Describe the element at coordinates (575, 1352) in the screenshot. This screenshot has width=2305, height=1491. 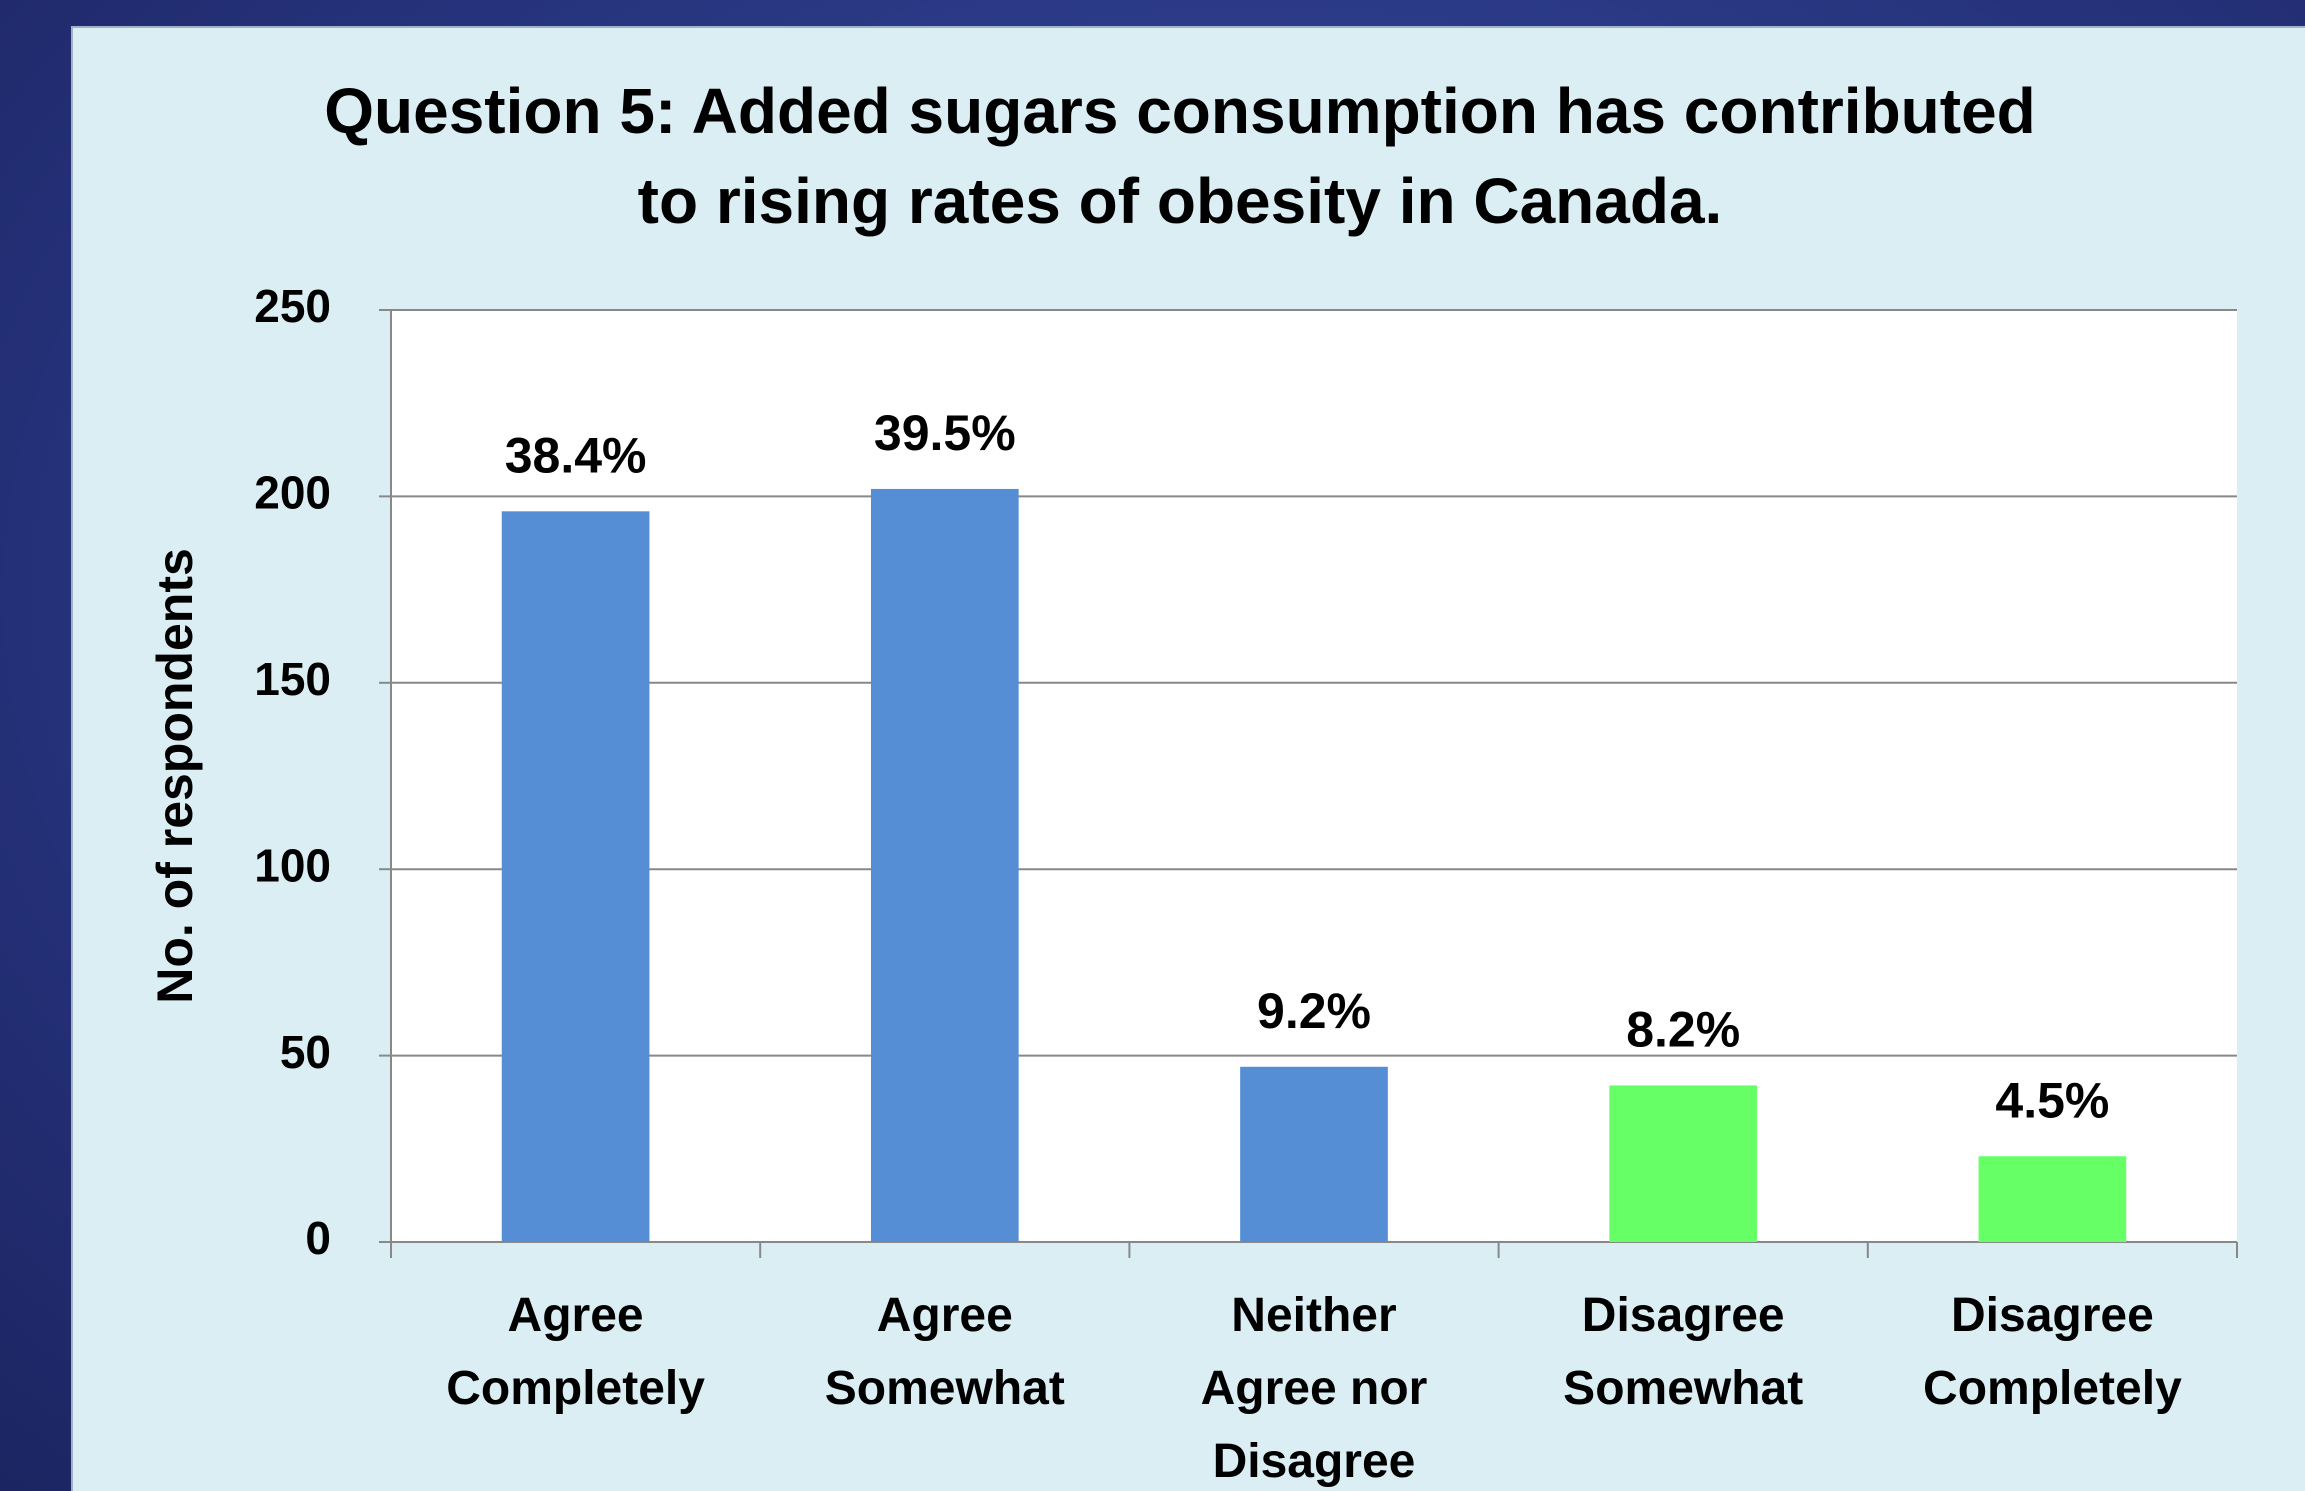
I see `x-tick-label: Agree Completely` at that location.